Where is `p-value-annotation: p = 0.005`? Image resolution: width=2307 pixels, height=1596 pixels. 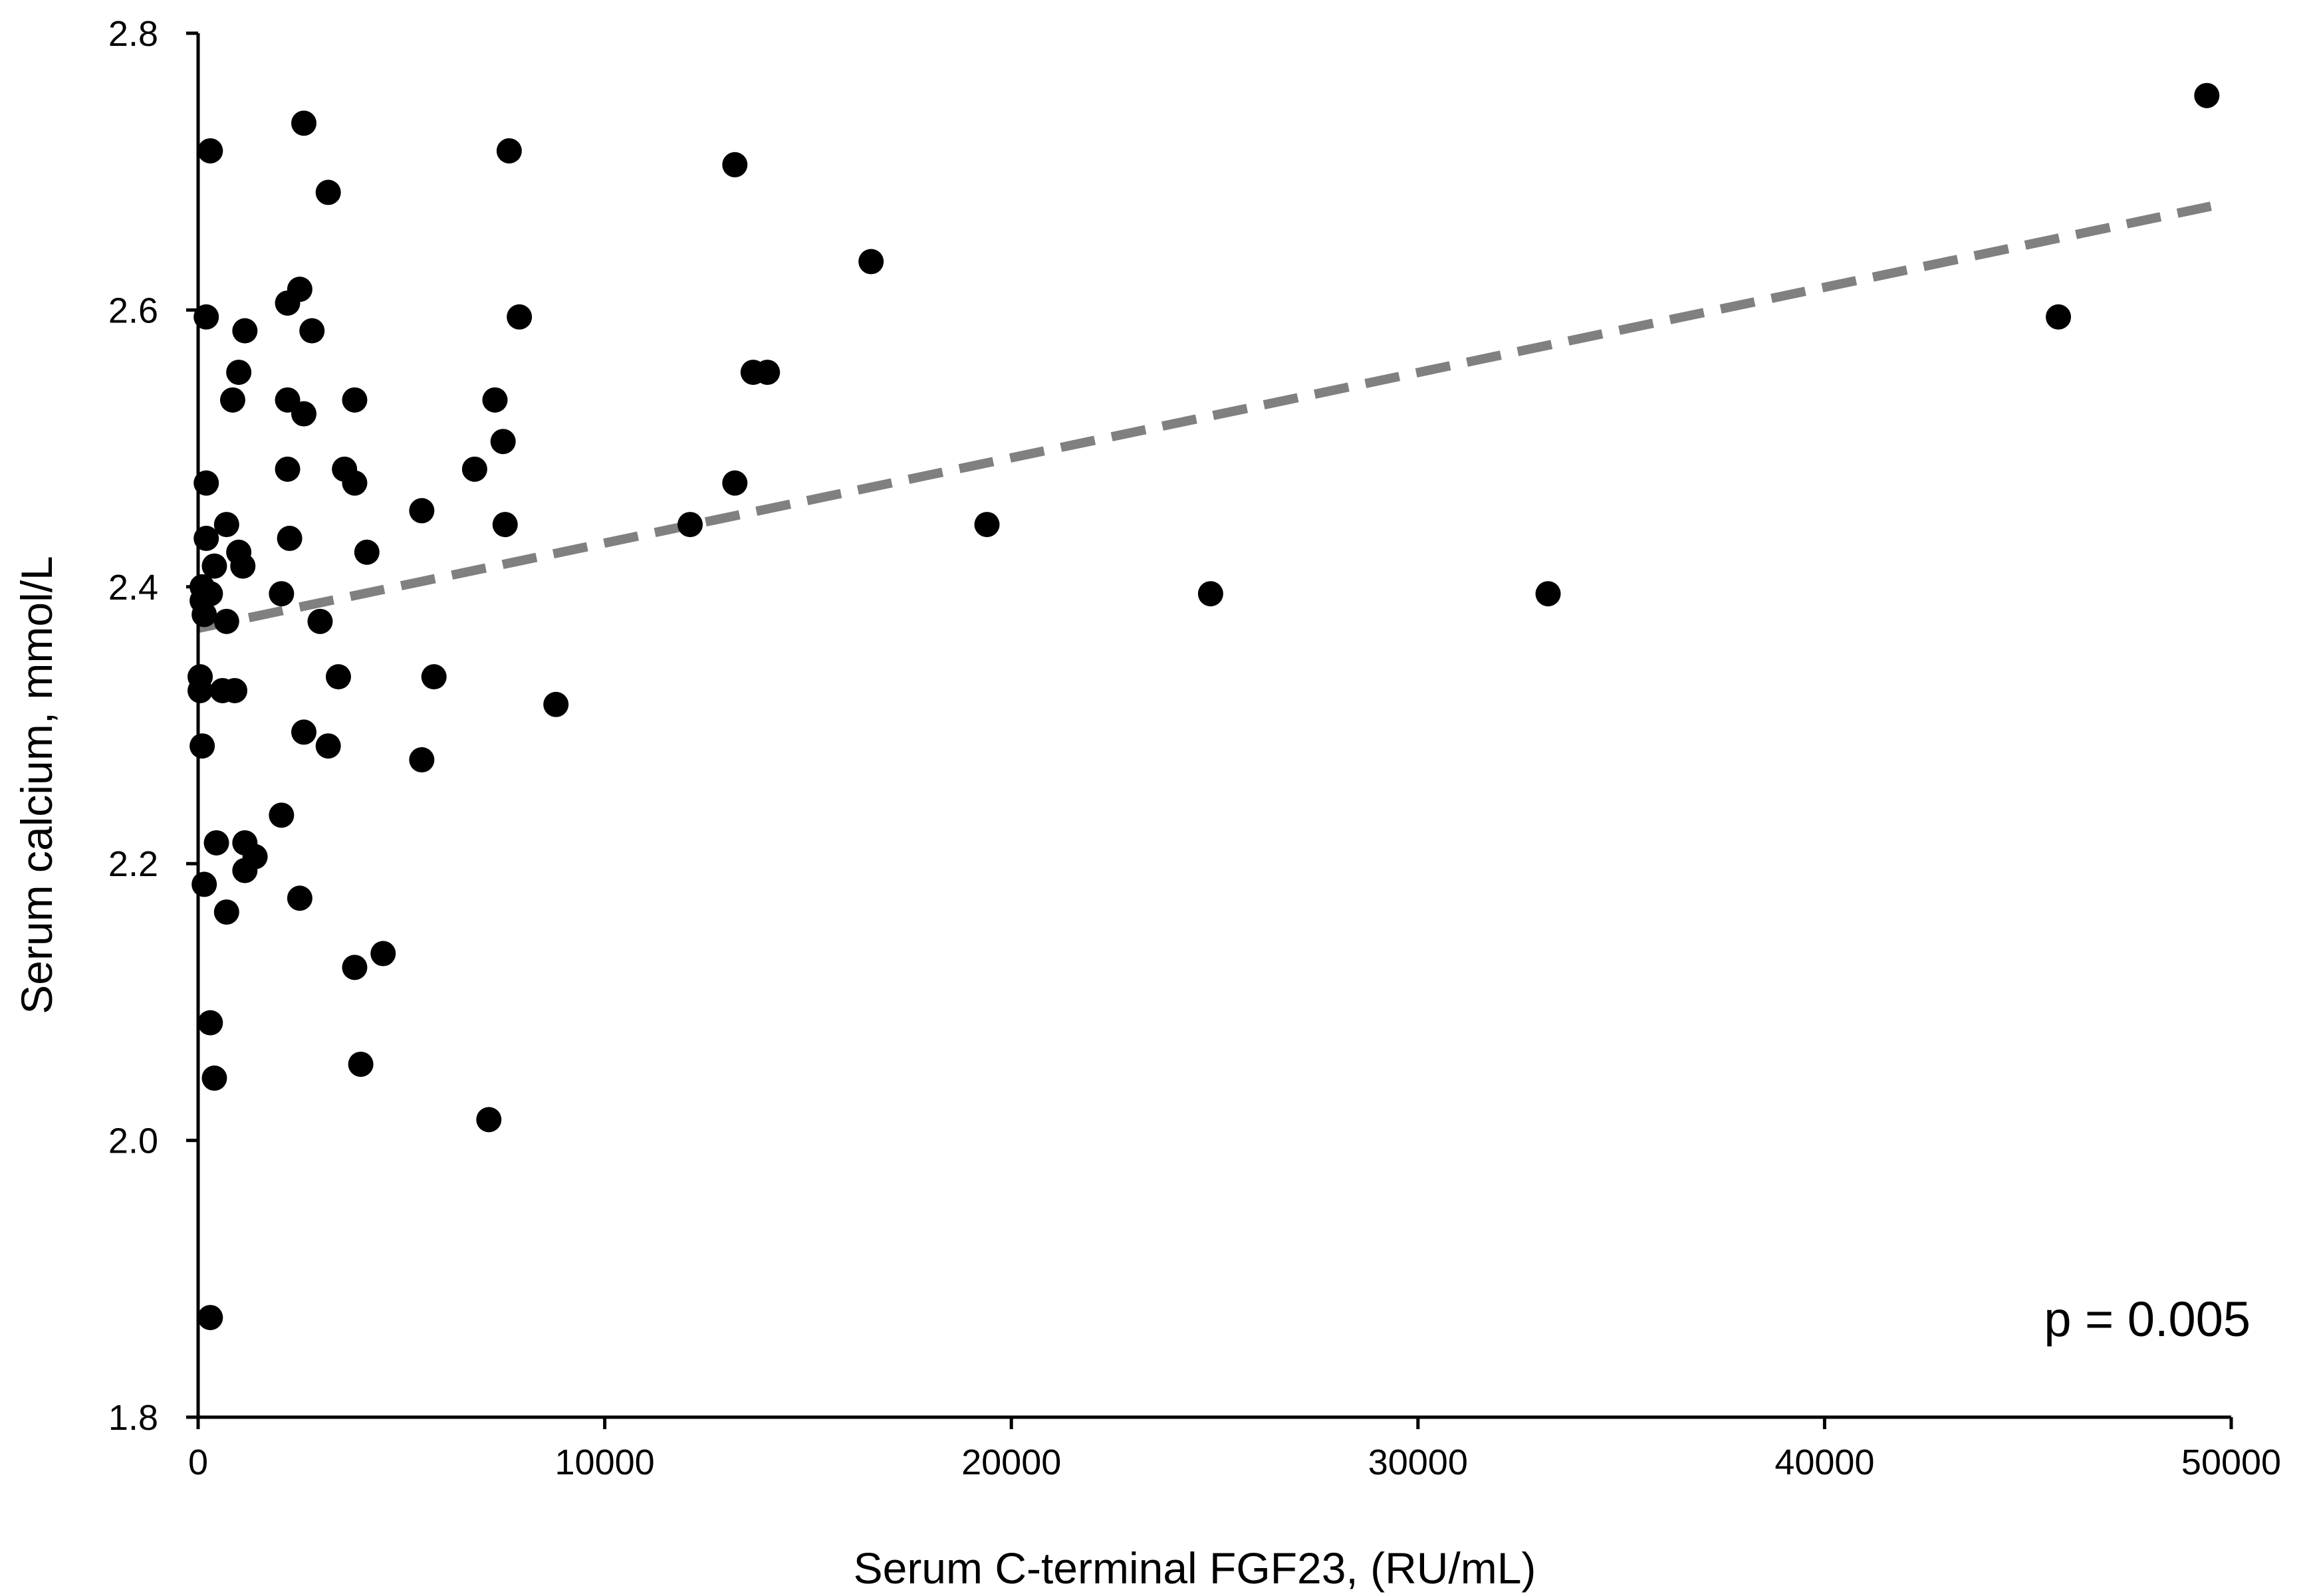 p-value-annotation: p = 0.005 is located at coordinates (2147, 1319).